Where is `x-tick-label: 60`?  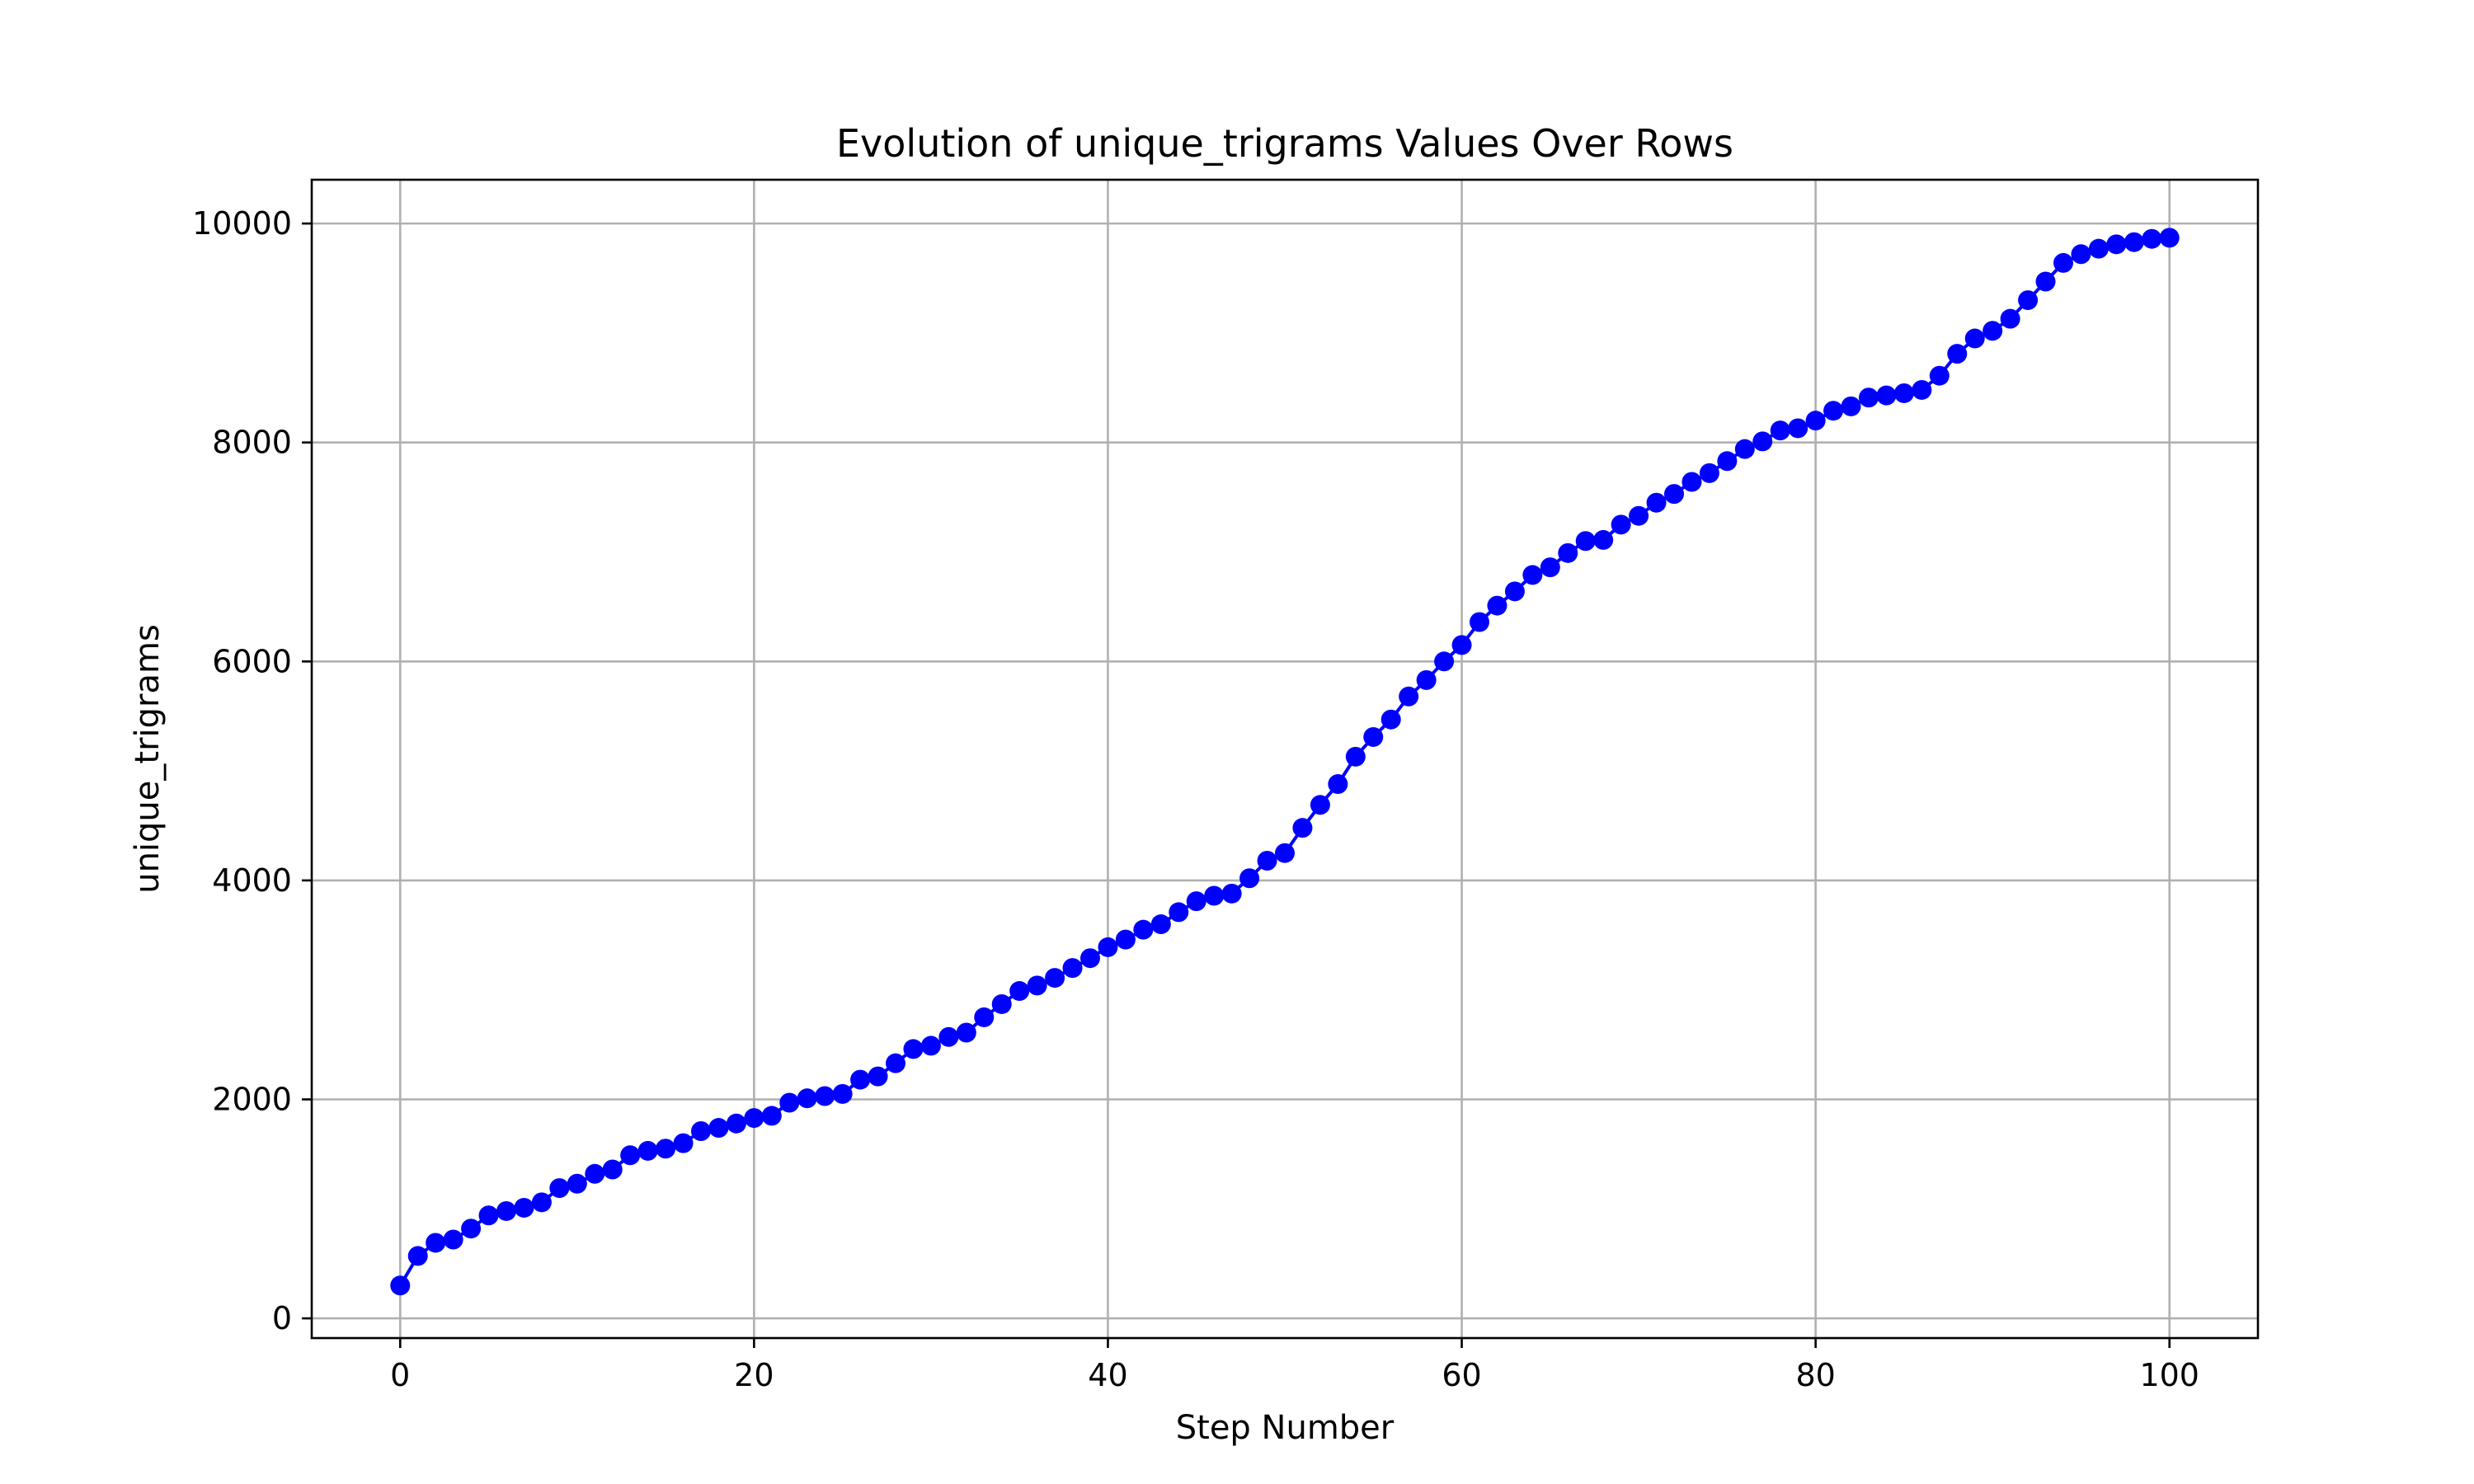 x-tick-label: 60 is located at coordinates (1461, 1375).